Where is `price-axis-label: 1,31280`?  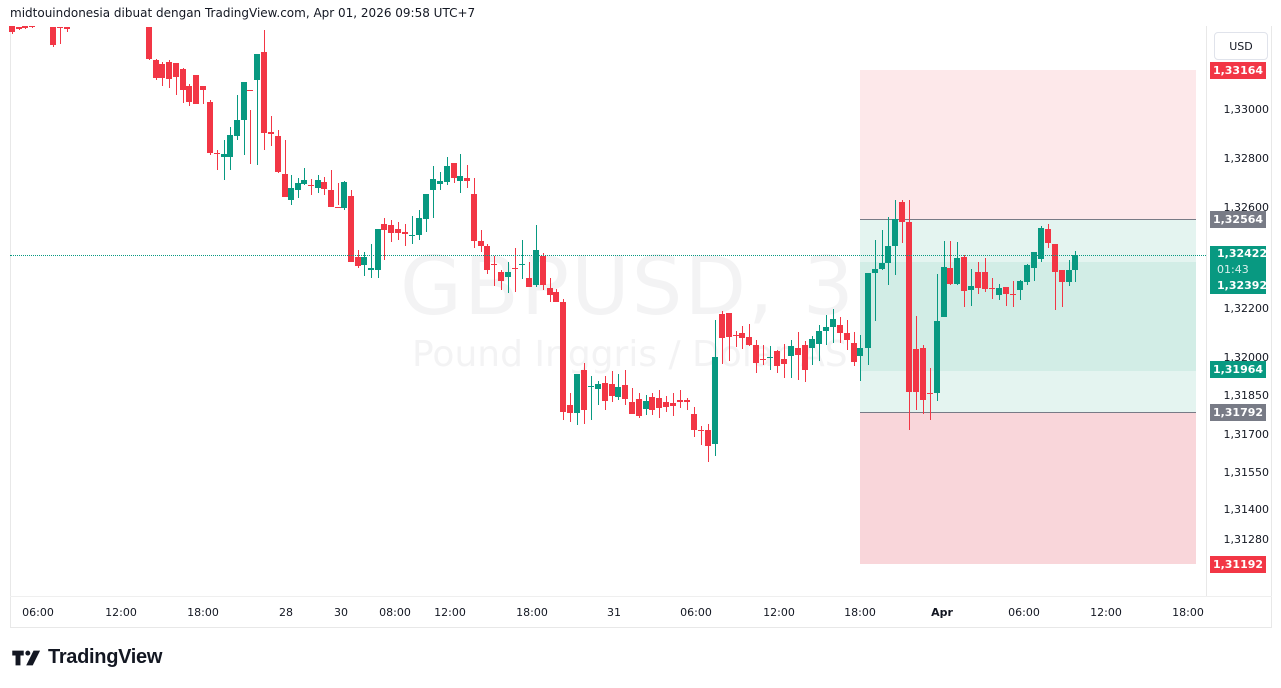 price-axis-label: 1,31280 is located at coordinates (1246, 539).